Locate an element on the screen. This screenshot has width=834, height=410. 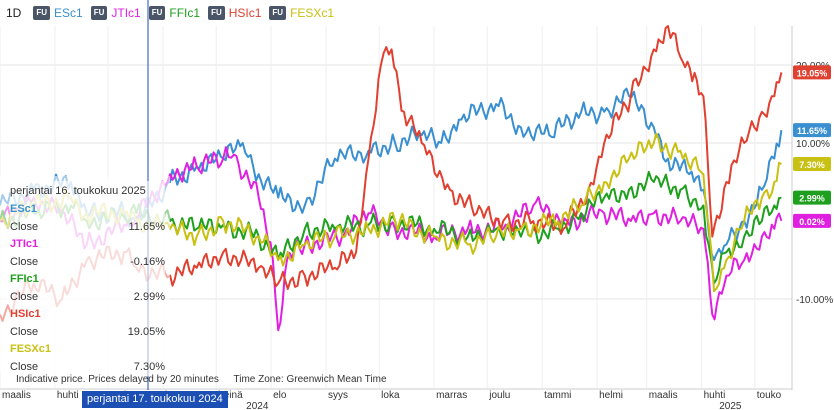
readout-symbol: HSIc1 is located at coordinates (25, 314).